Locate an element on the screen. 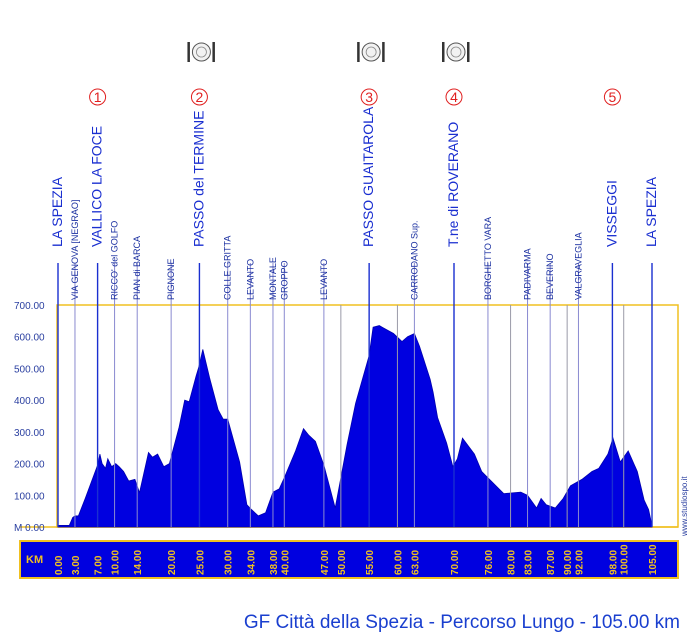 The image size is (700, 643). major-location-label: PASSO del TERMINE is located at coordinates (198, 179).